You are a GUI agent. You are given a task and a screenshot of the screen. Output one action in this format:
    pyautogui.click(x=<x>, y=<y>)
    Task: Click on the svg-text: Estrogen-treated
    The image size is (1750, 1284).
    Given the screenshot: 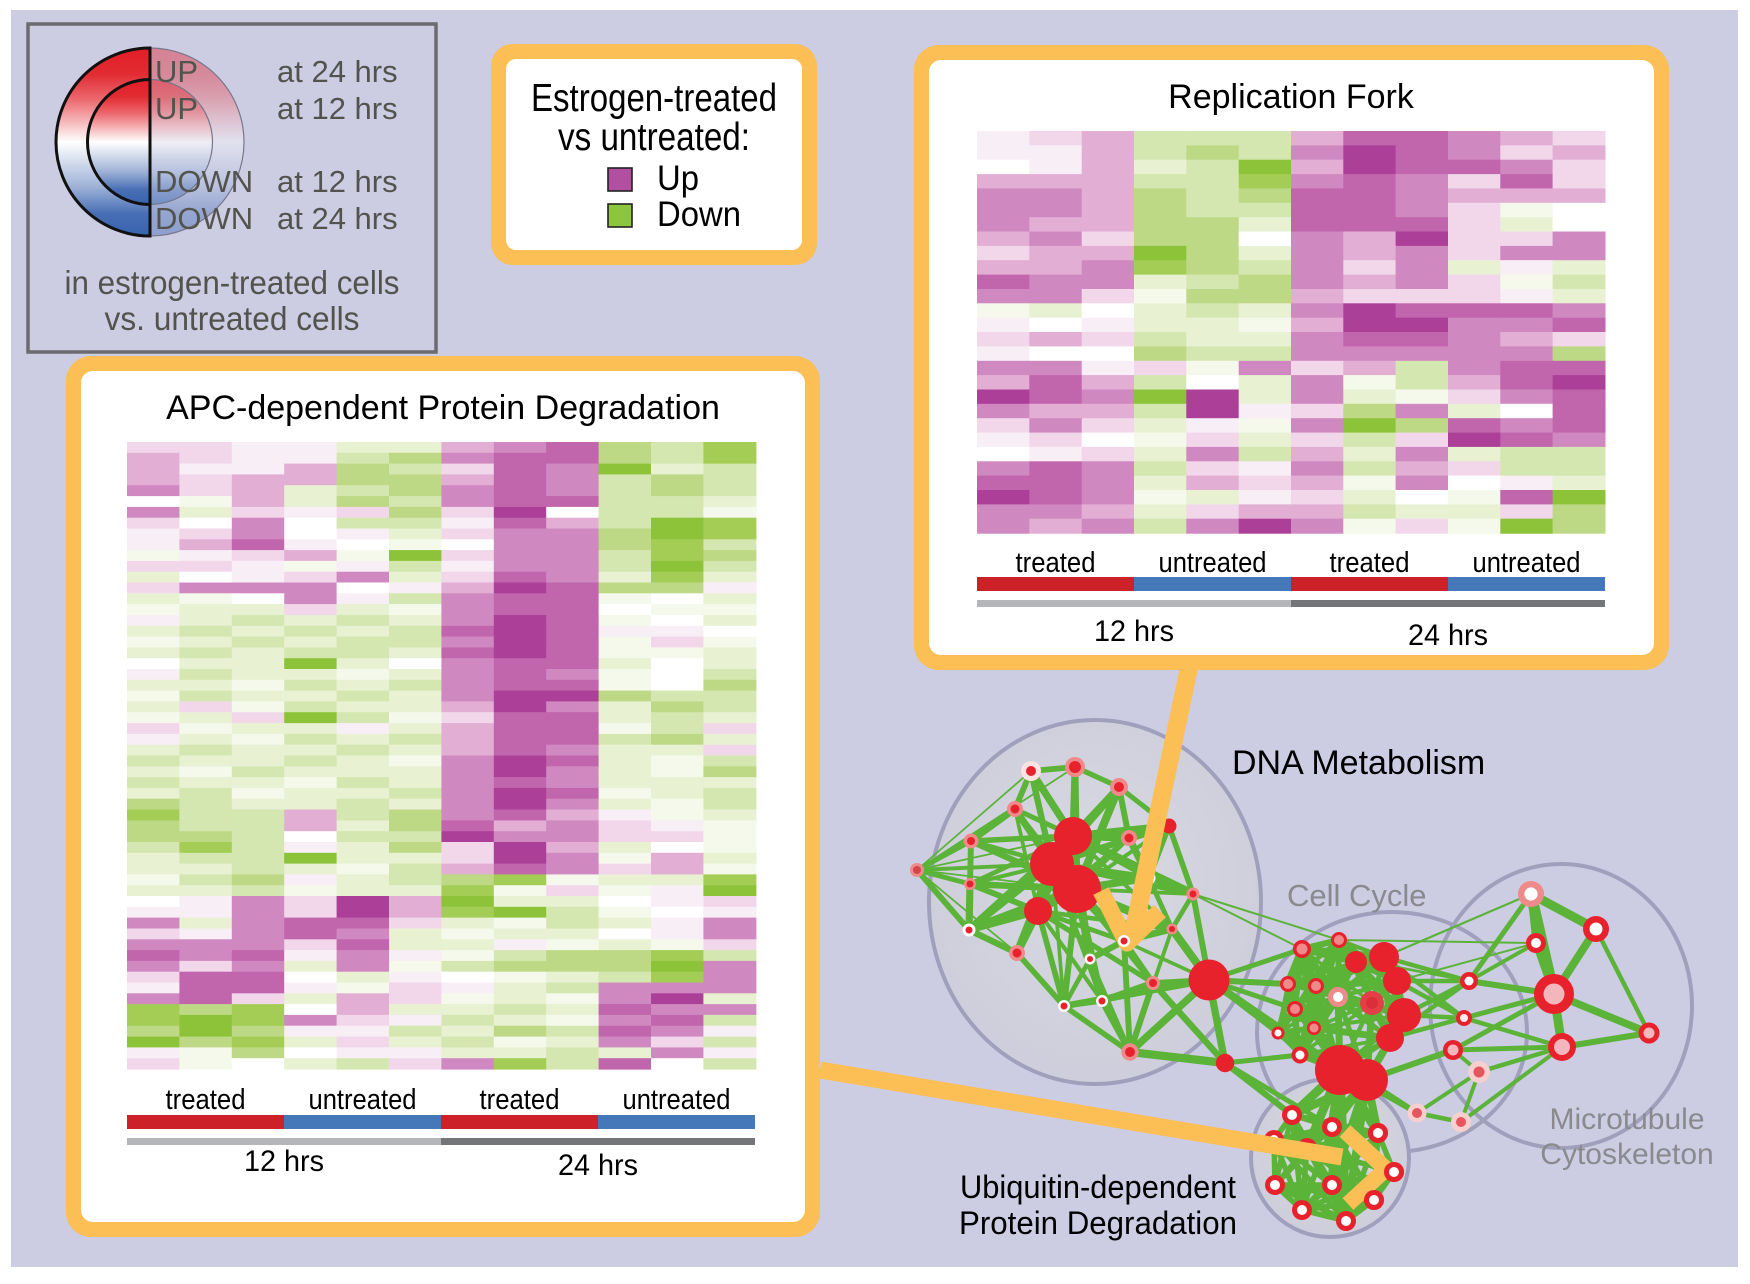 What is the action you would take?
    pyautogui.click(x=654, y=98)
    